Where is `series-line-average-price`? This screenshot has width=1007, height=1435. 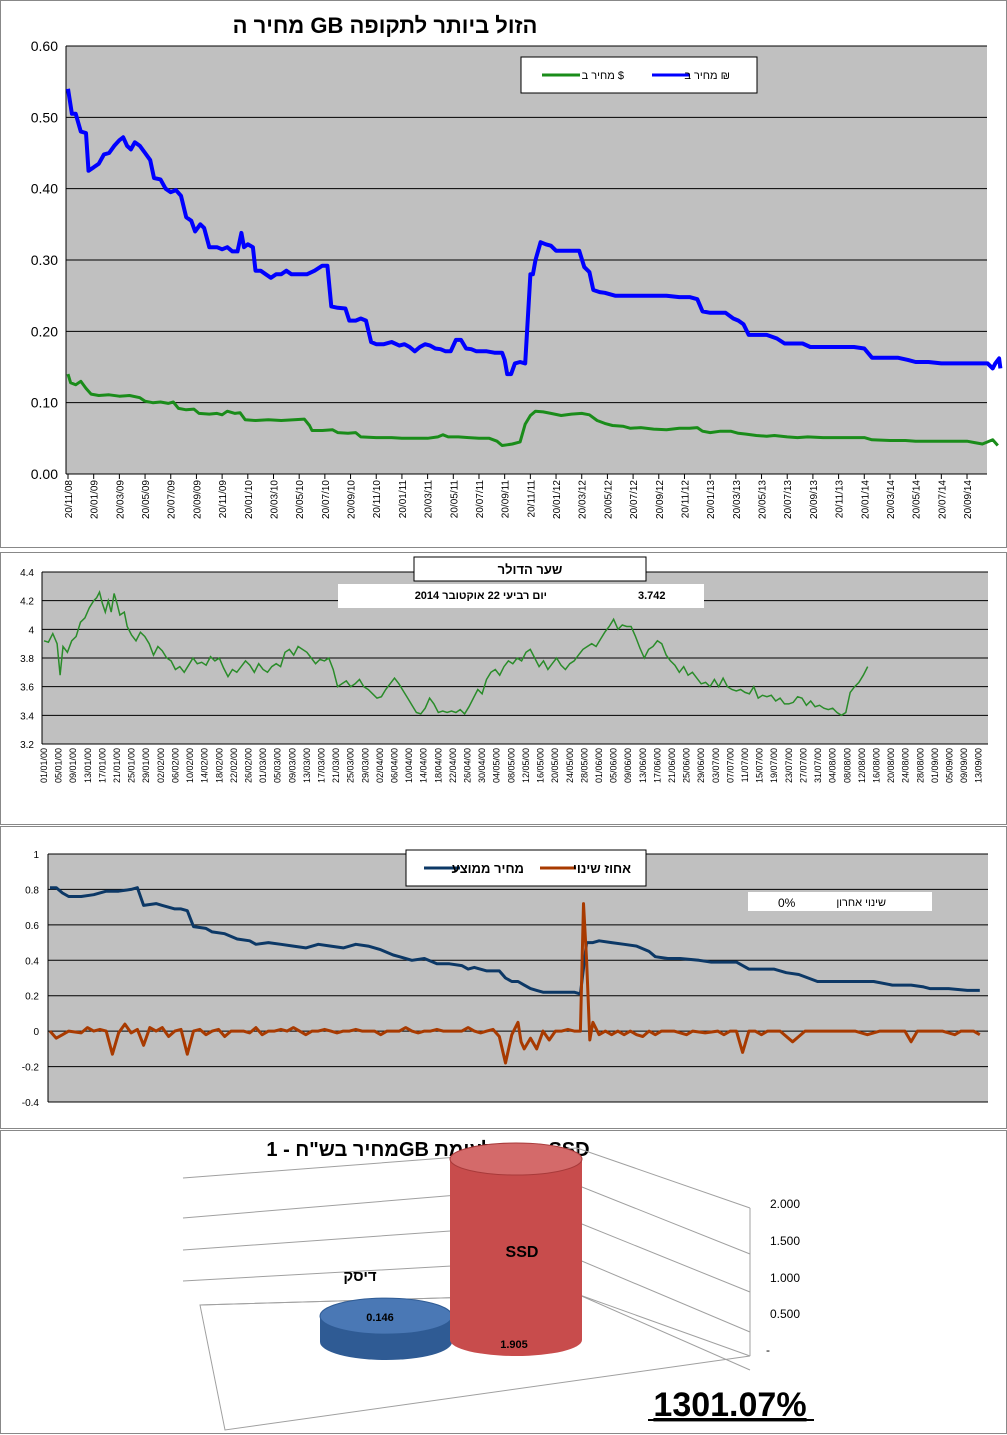 series-line-average-price is located at coordinates (515, 941).